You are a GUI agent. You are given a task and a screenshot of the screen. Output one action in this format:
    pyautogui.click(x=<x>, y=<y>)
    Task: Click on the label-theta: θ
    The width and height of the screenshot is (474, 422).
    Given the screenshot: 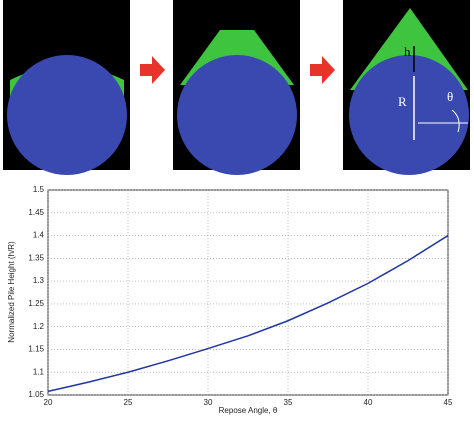 What is the action you would take?
    pyautogui.click(x=450, y=96)
    